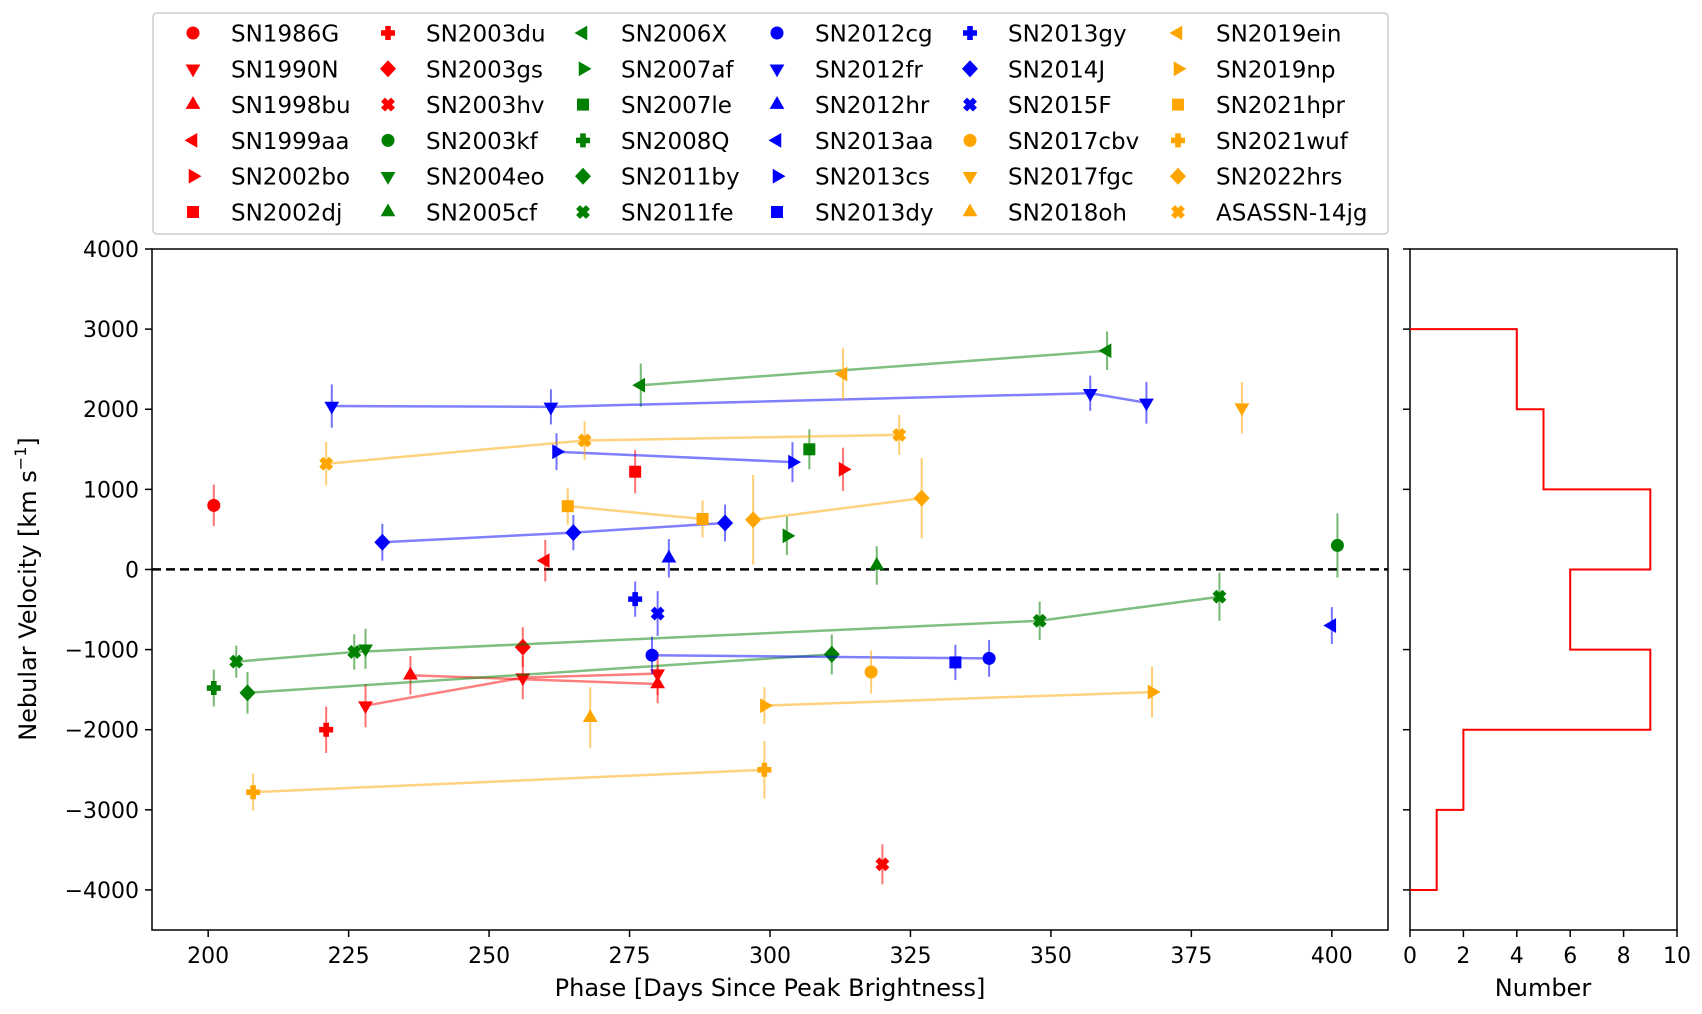 The height and width of the screenshot is (1014, 1702). Describe the element at coordinates (482, 214) in the screenshot. I see `legend-label-sn2005cf: SN2005cf` at that location.